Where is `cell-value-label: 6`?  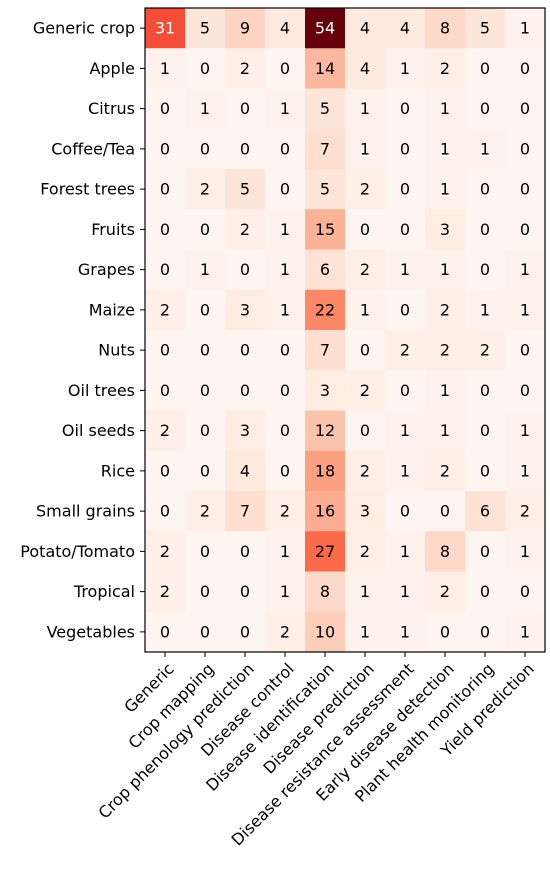
cell-value-label: 6 is located at coordinates (485, 511).